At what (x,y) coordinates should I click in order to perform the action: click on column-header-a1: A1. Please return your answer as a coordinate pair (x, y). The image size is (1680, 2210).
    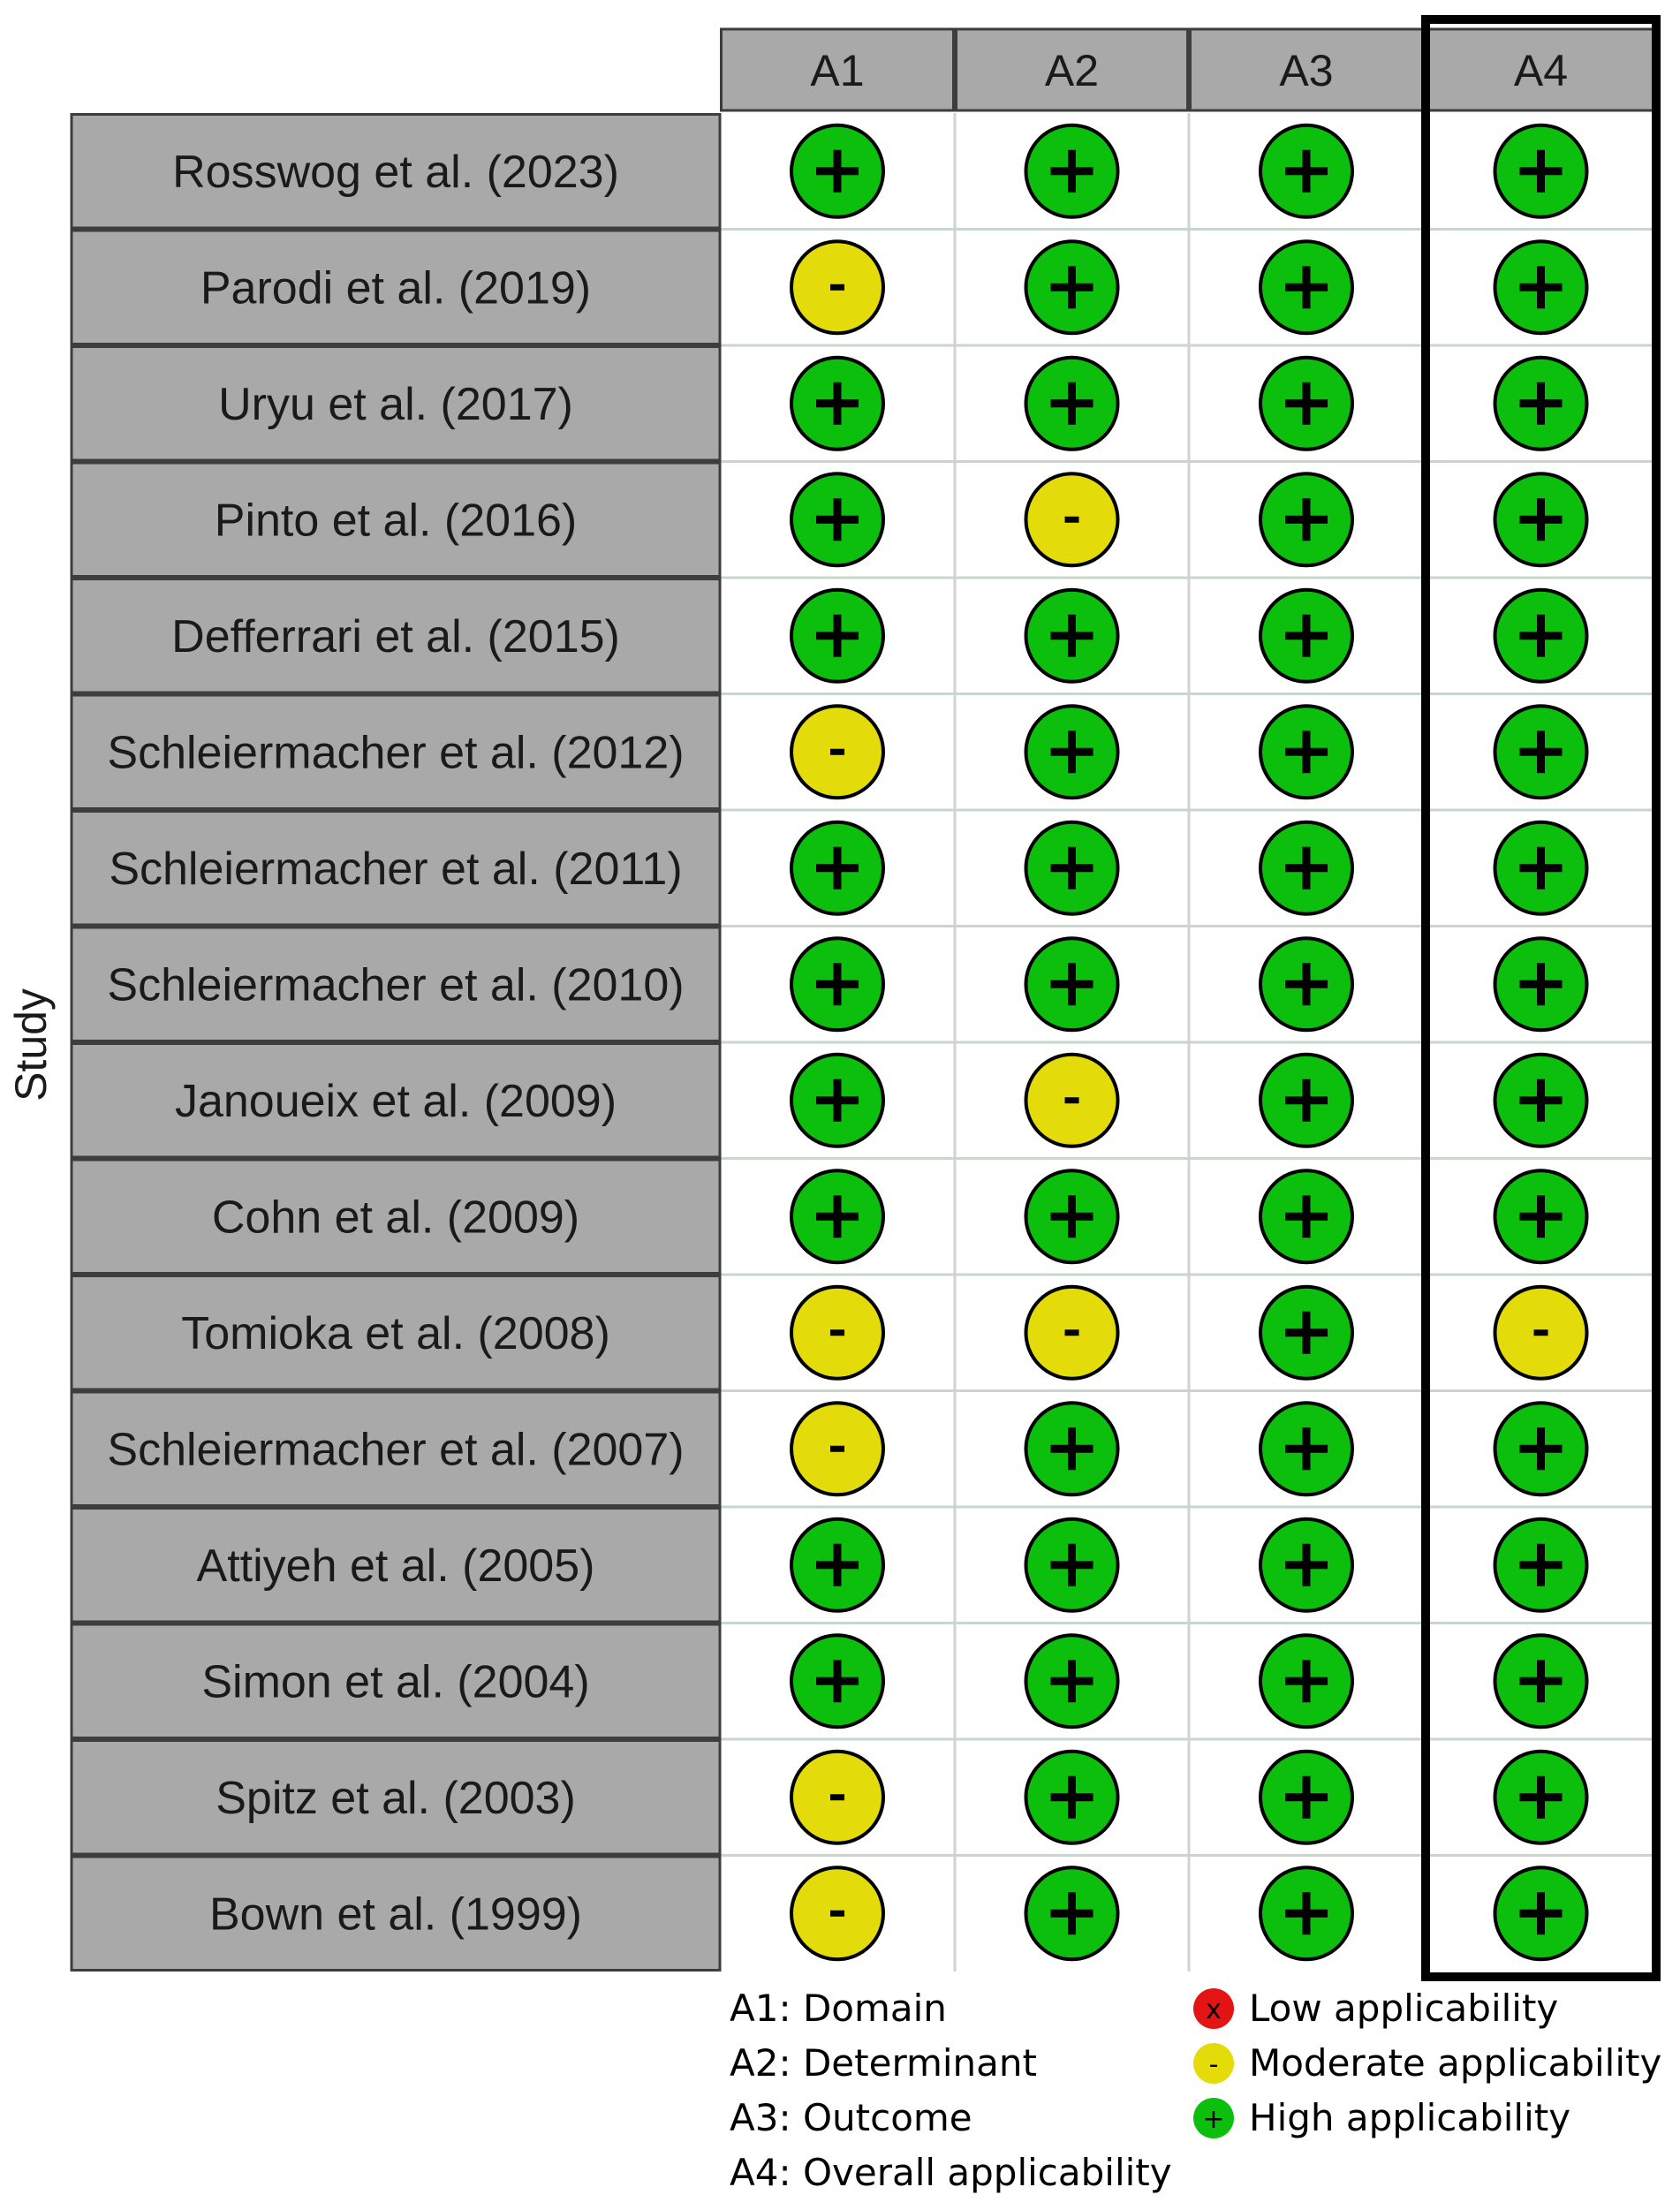
    Looking at the image, I should click on (837, 70).